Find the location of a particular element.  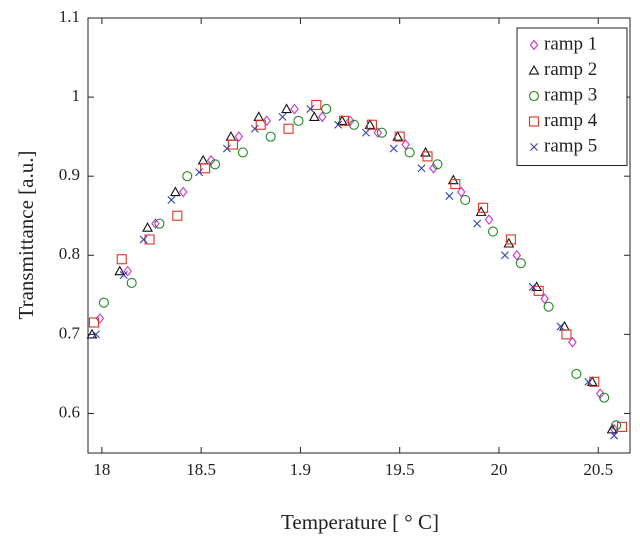

y-tick-label: 0.9 is located at coordinates (69, 174).